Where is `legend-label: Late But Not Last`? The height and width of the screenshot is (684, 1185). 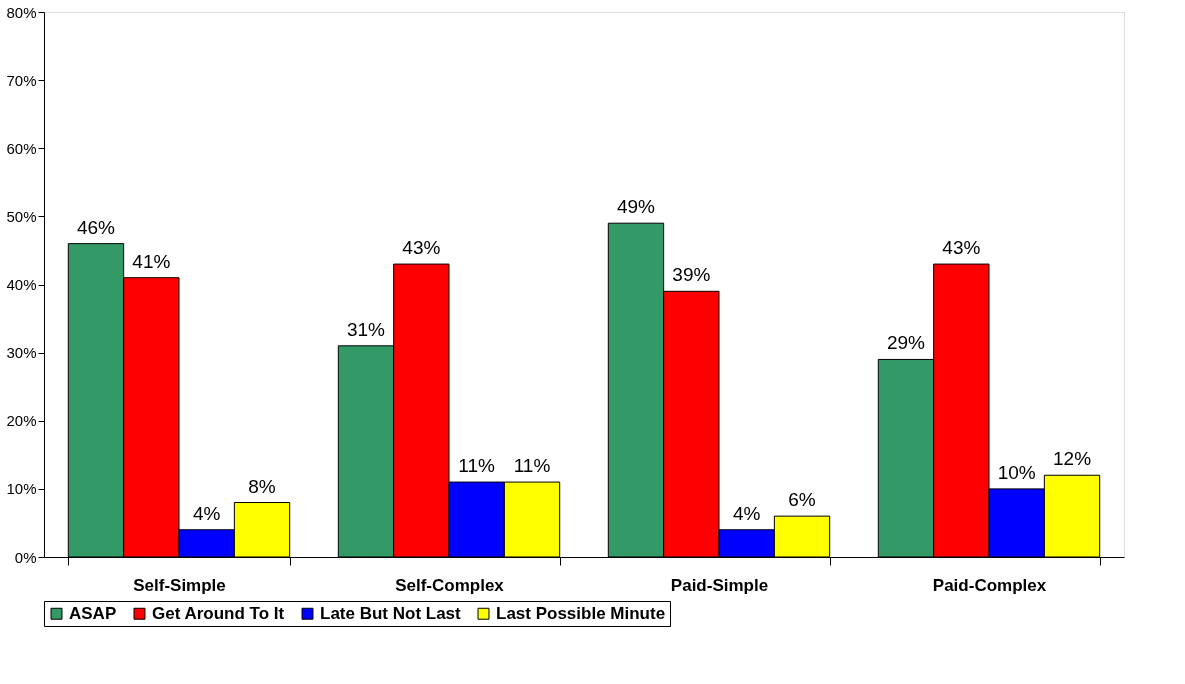 legend-label: Late But Not Last is located at coordinates (391, 613).